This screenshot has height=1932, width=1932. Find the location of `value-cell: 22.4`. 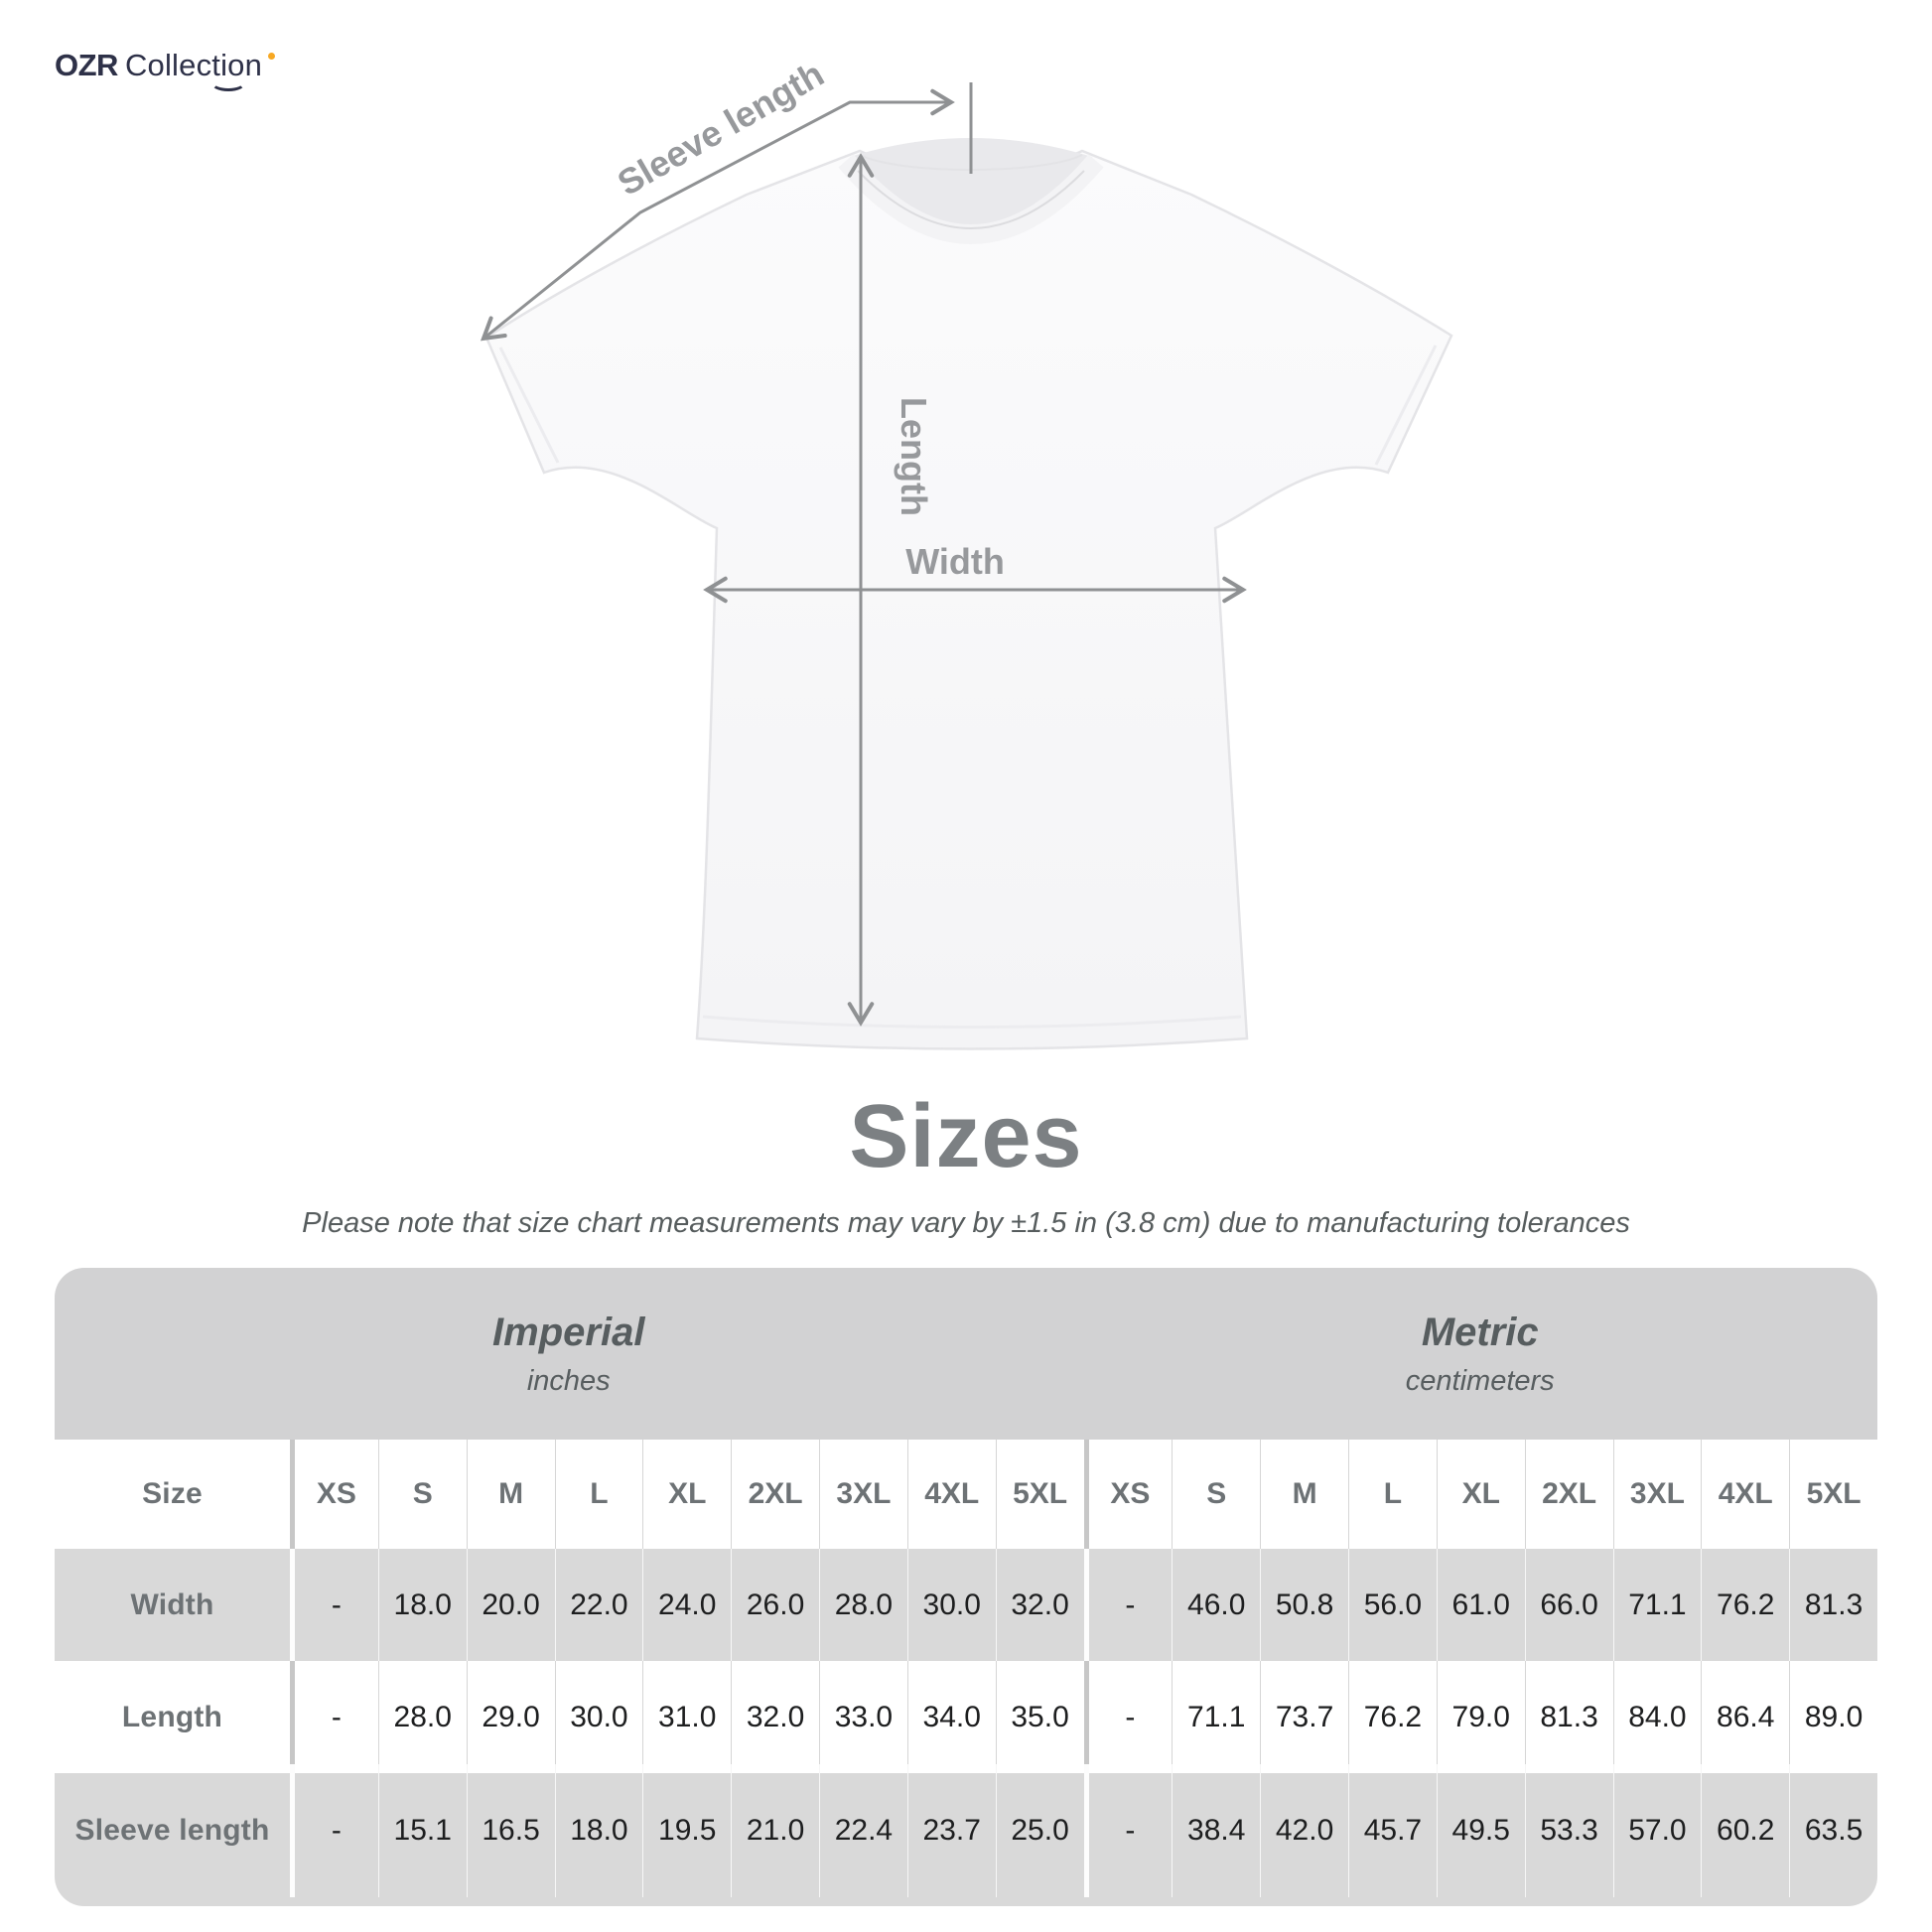

value-cell: 22.4 is located at coordinates (863, 1831).